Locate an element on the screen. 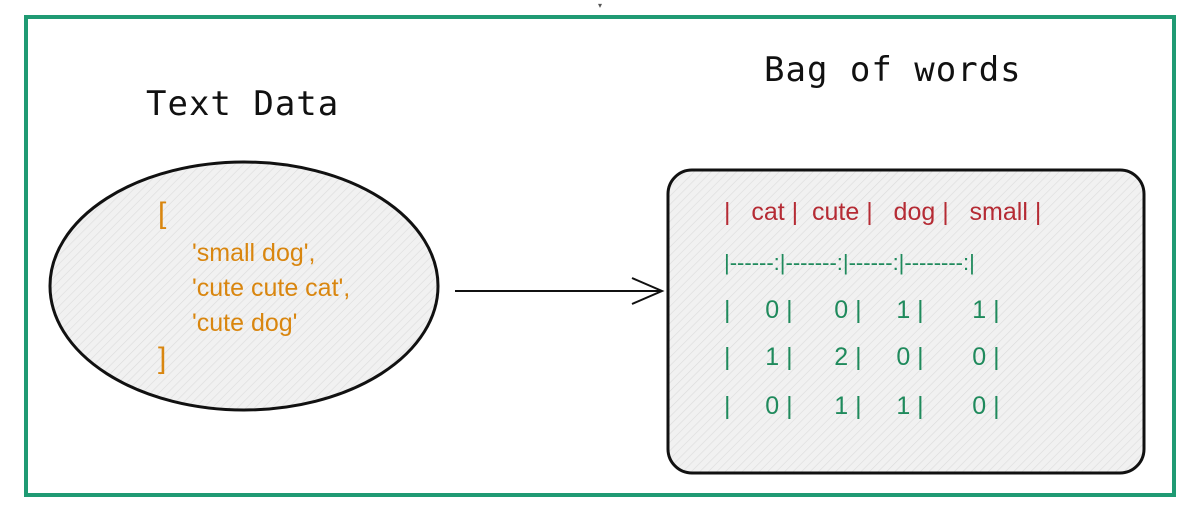  close-bracket: ] is located at coordinates (162, 358).